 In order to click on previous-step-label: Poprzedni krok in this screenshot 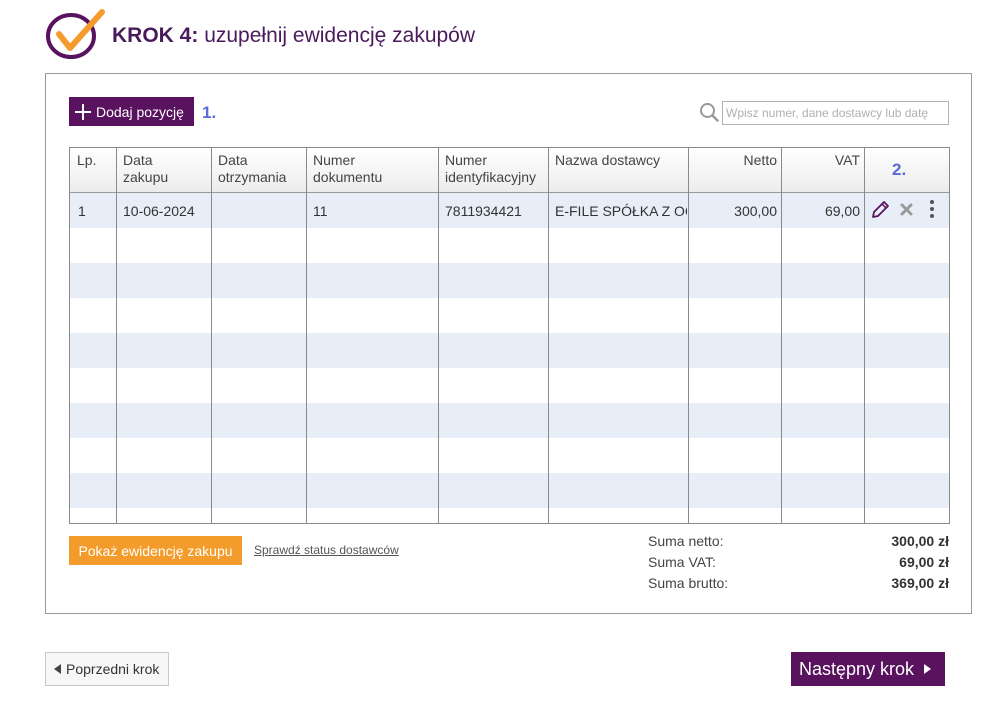, I will do `click(113, 669)`.